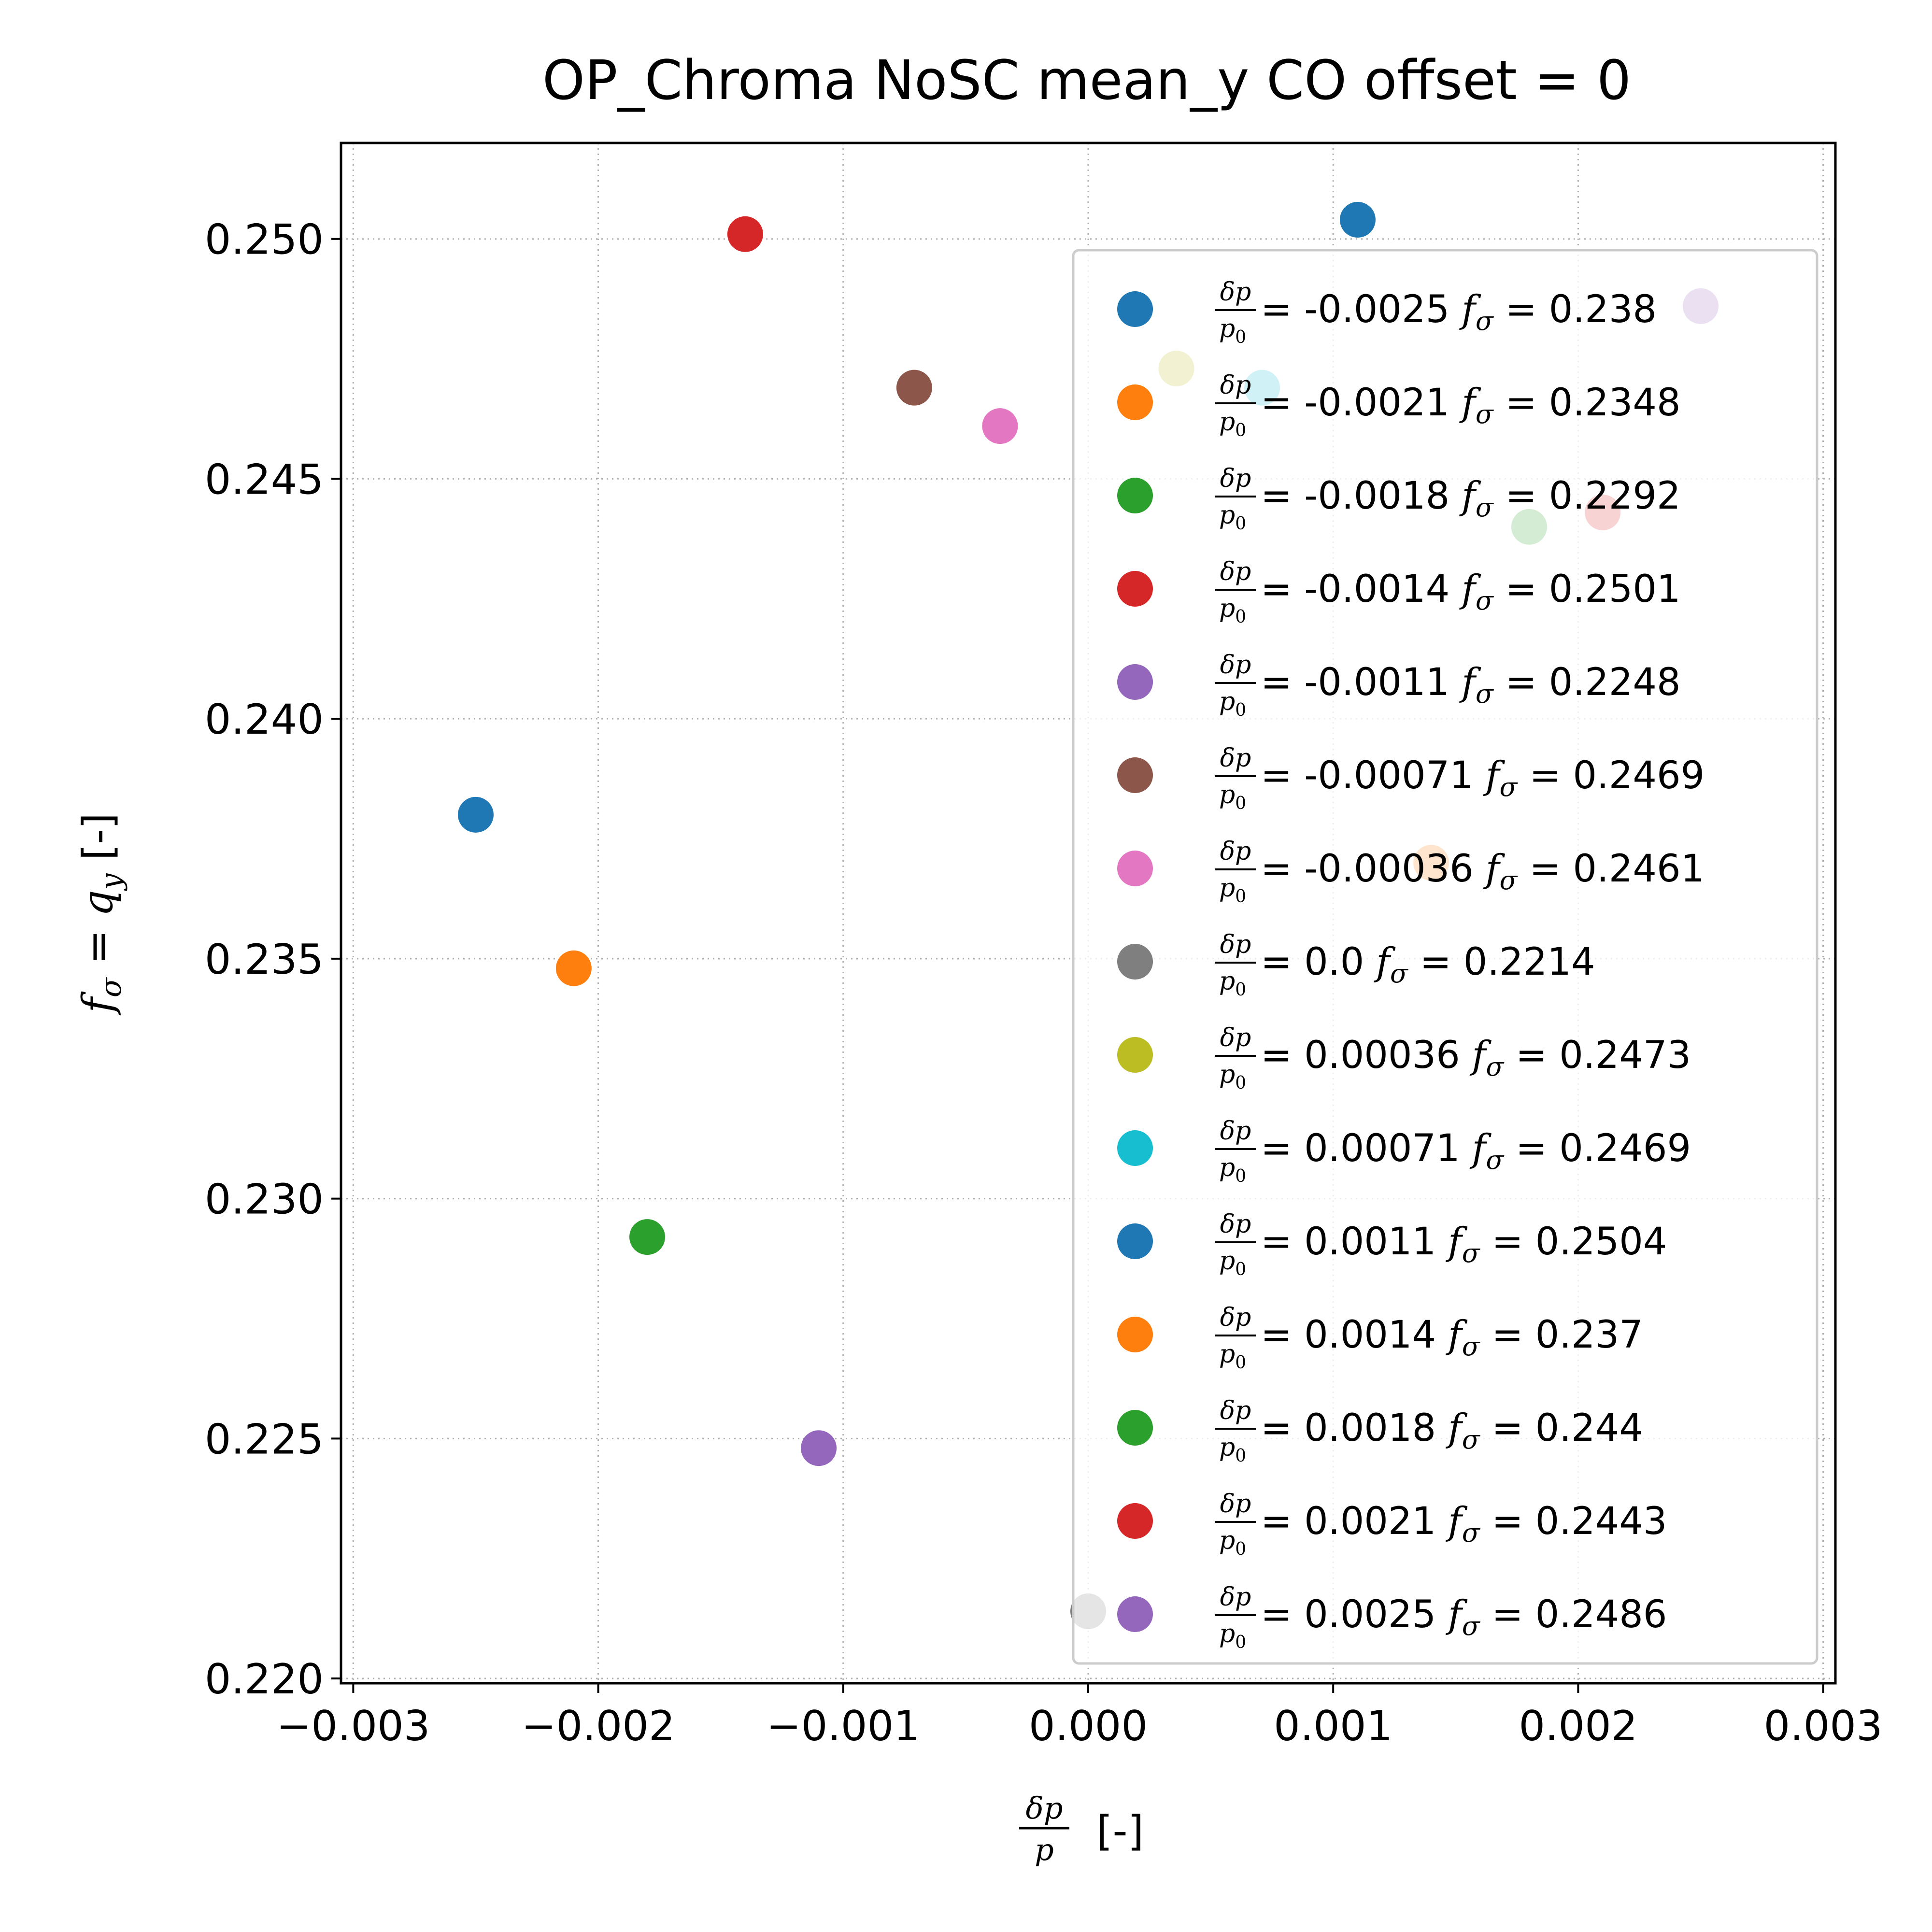 The width and height of the screenshot is (1932, 1932). What do you see at coordinates (1639, 869) in the screenshot?
I see `legend-f-value: 0.2461` at bounding box center [1639, 869].